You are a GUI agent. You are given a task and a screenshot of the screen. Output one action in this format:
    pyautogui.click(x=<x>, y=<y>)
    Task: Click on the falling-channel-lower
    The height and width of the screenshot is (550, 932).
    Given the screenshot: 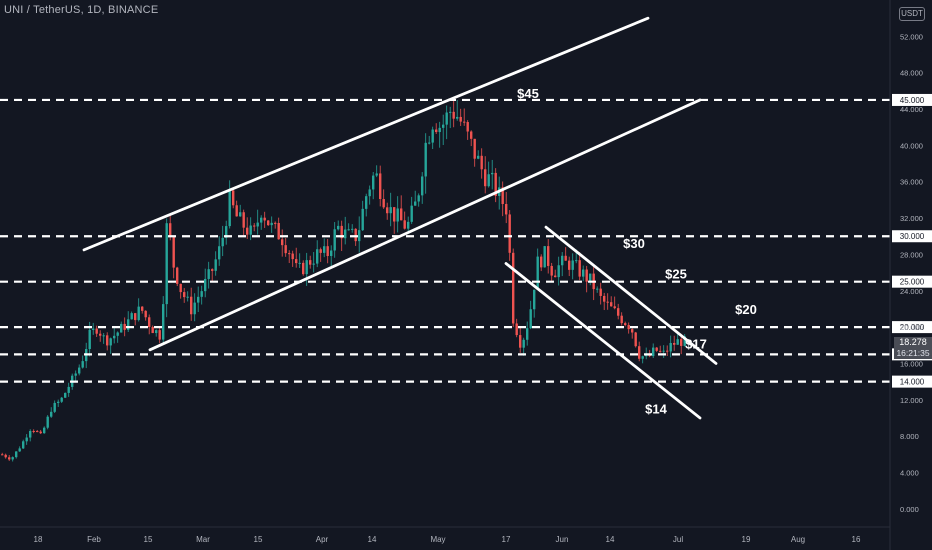 What is the action you would take?
    pyautogui.click(x=603, y=341)
    